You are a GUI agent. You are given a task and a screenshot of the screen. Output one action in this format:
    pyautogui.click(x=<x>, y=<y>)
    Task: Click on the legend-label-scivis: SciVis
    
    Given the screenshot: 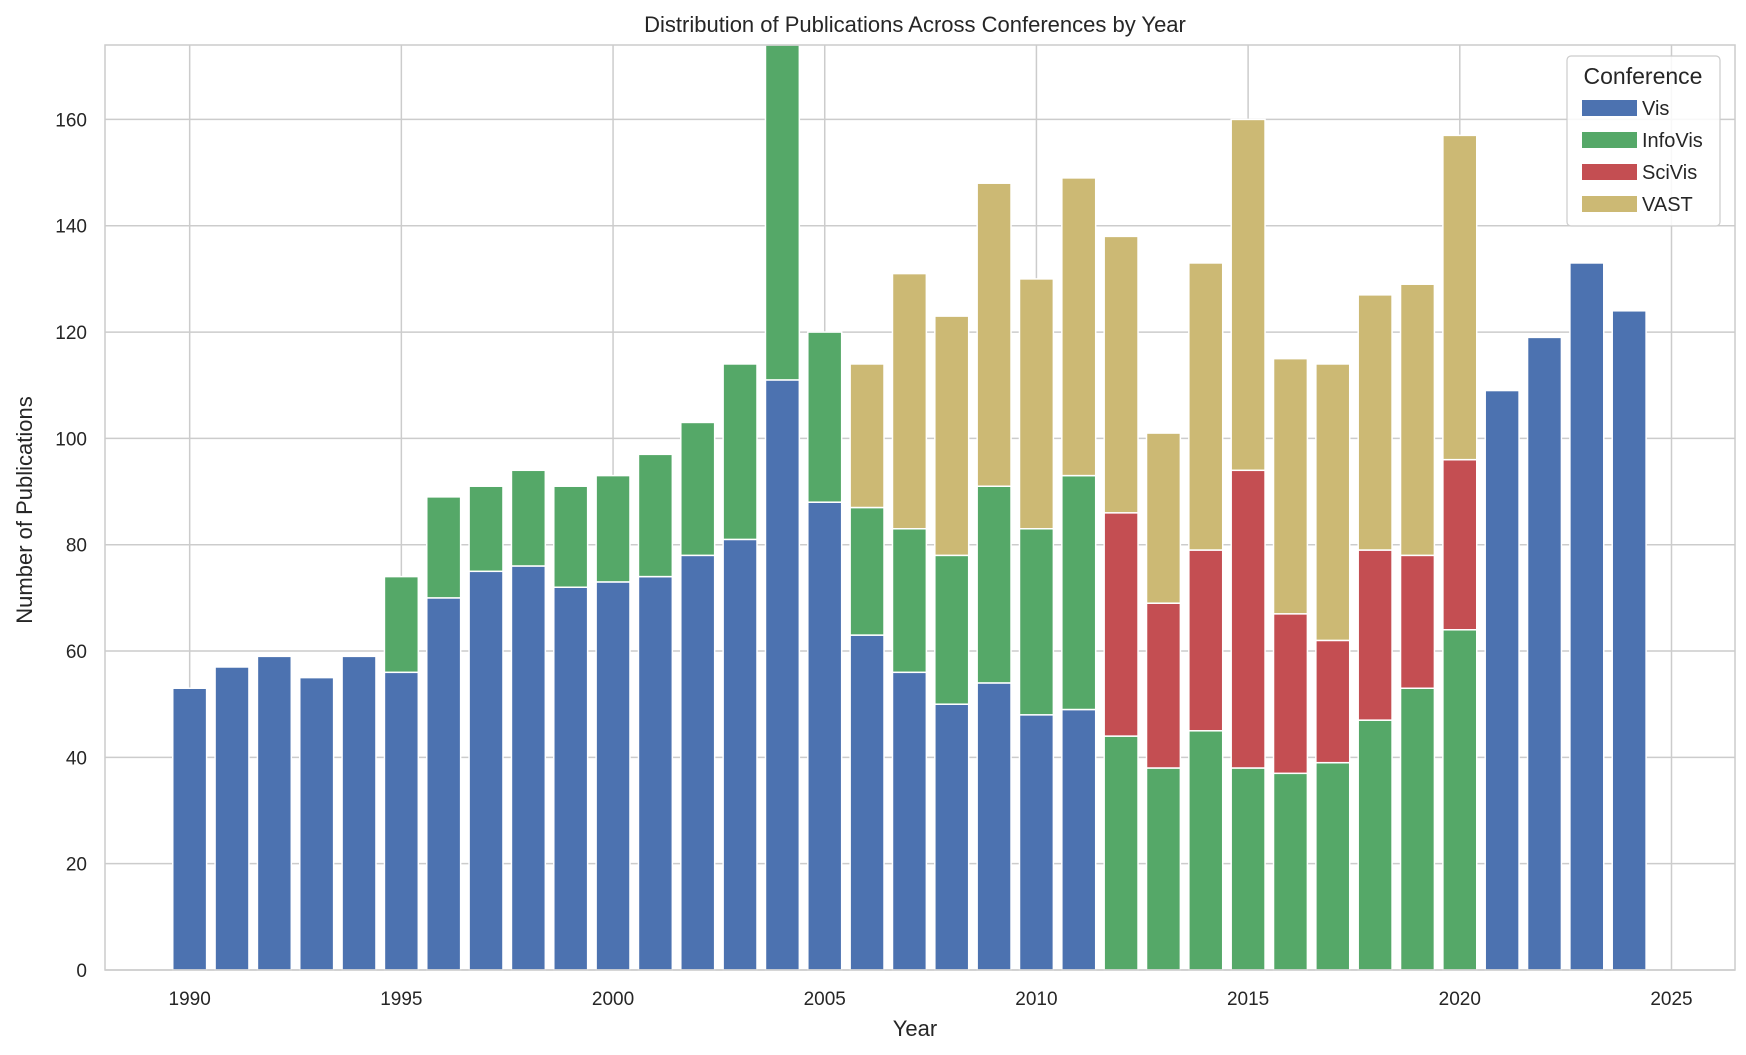 What is the action you would take?
    pyautogui.click(x=1669, y=173)
    